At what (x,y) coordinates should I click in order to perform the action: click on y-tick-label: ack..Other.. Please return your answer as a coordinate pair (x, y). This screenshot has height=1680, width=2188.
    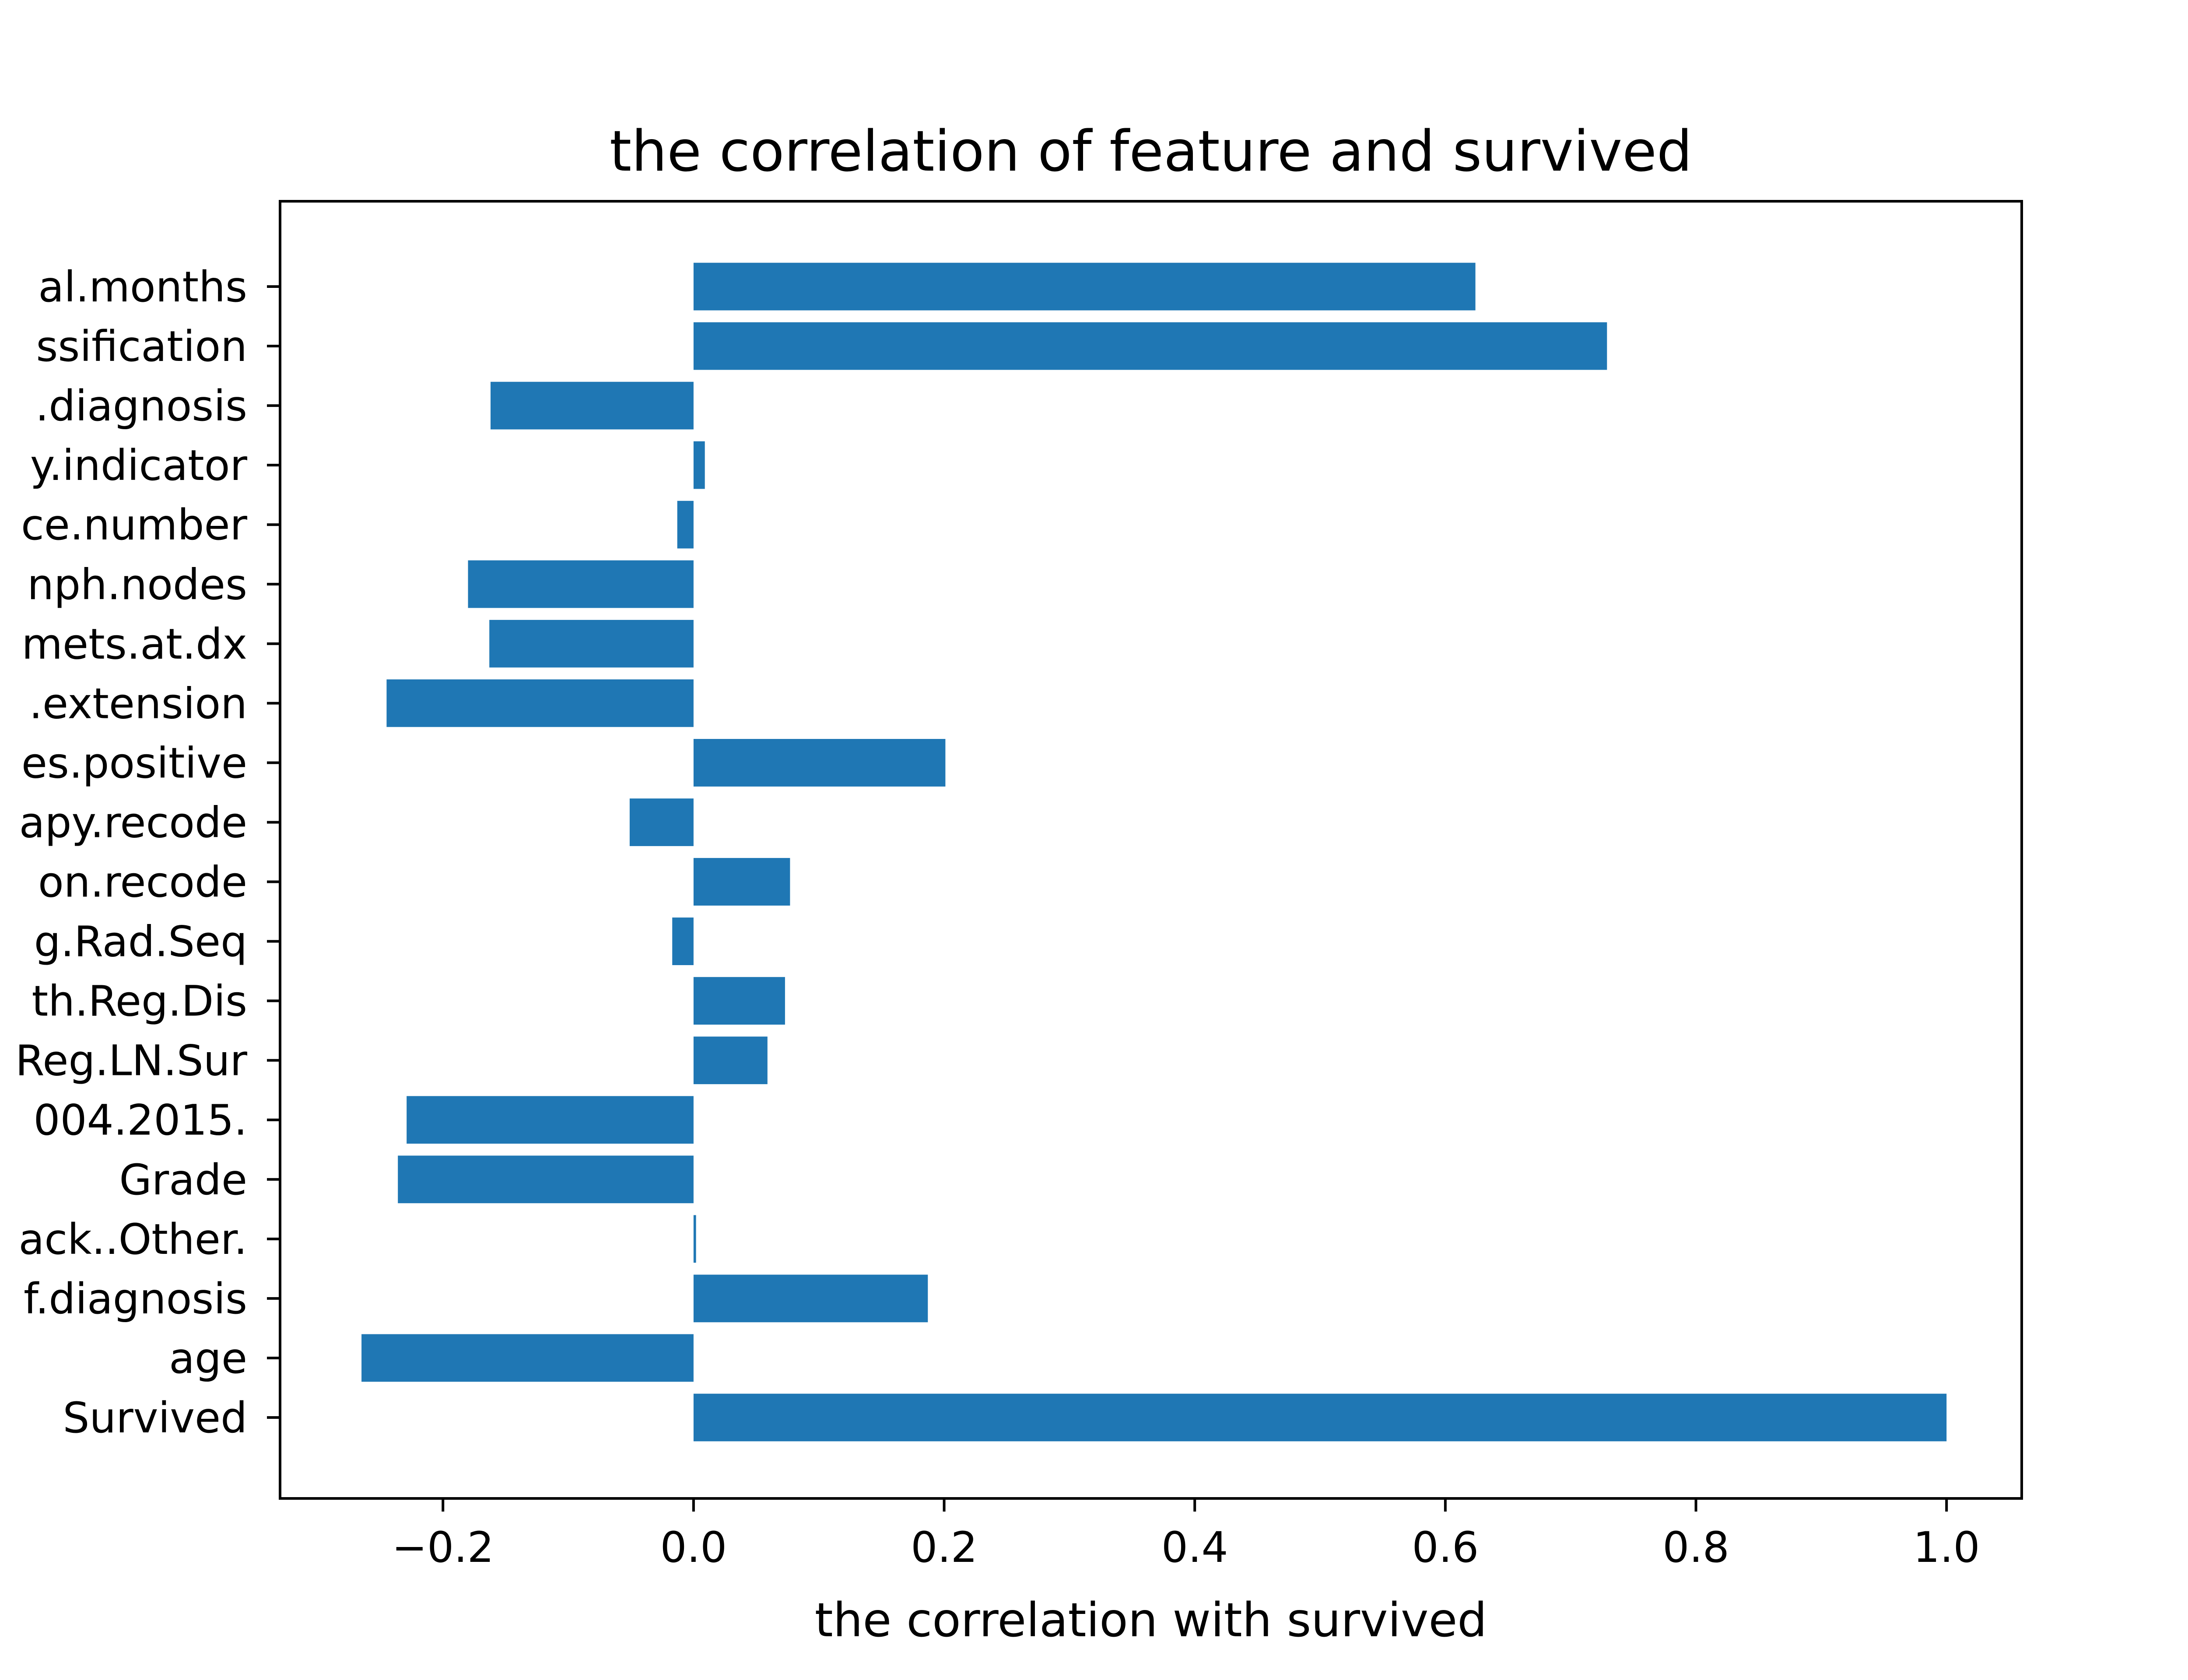
    Looking at the image, I should click on (132, 1239).